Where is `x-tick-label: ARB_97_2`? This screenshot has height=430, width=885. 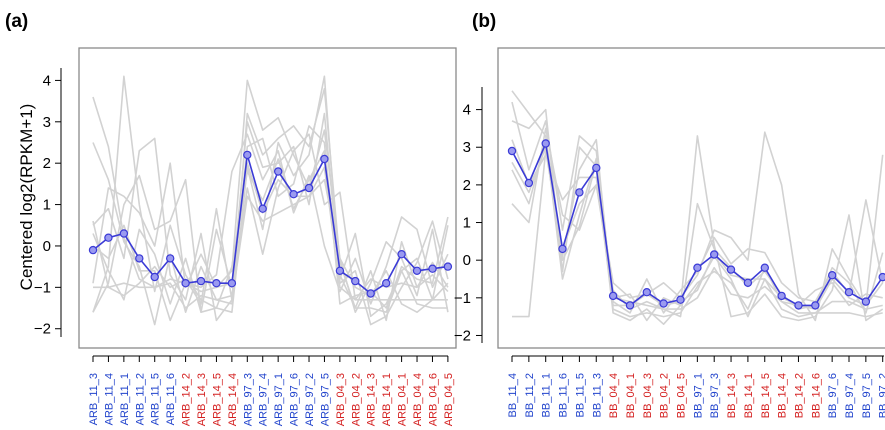 x-tick-label: ARB_97_2 is located at coordinates (310, 399).